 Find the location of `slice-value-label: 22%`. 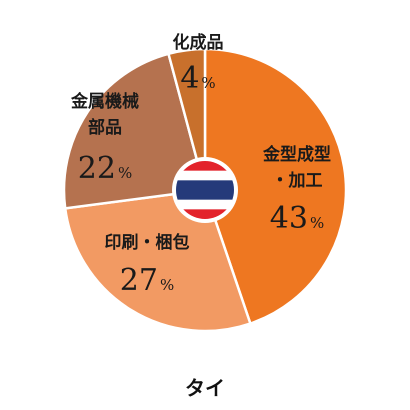

slice-value-label: 22% is located at coordinates (105, 168).